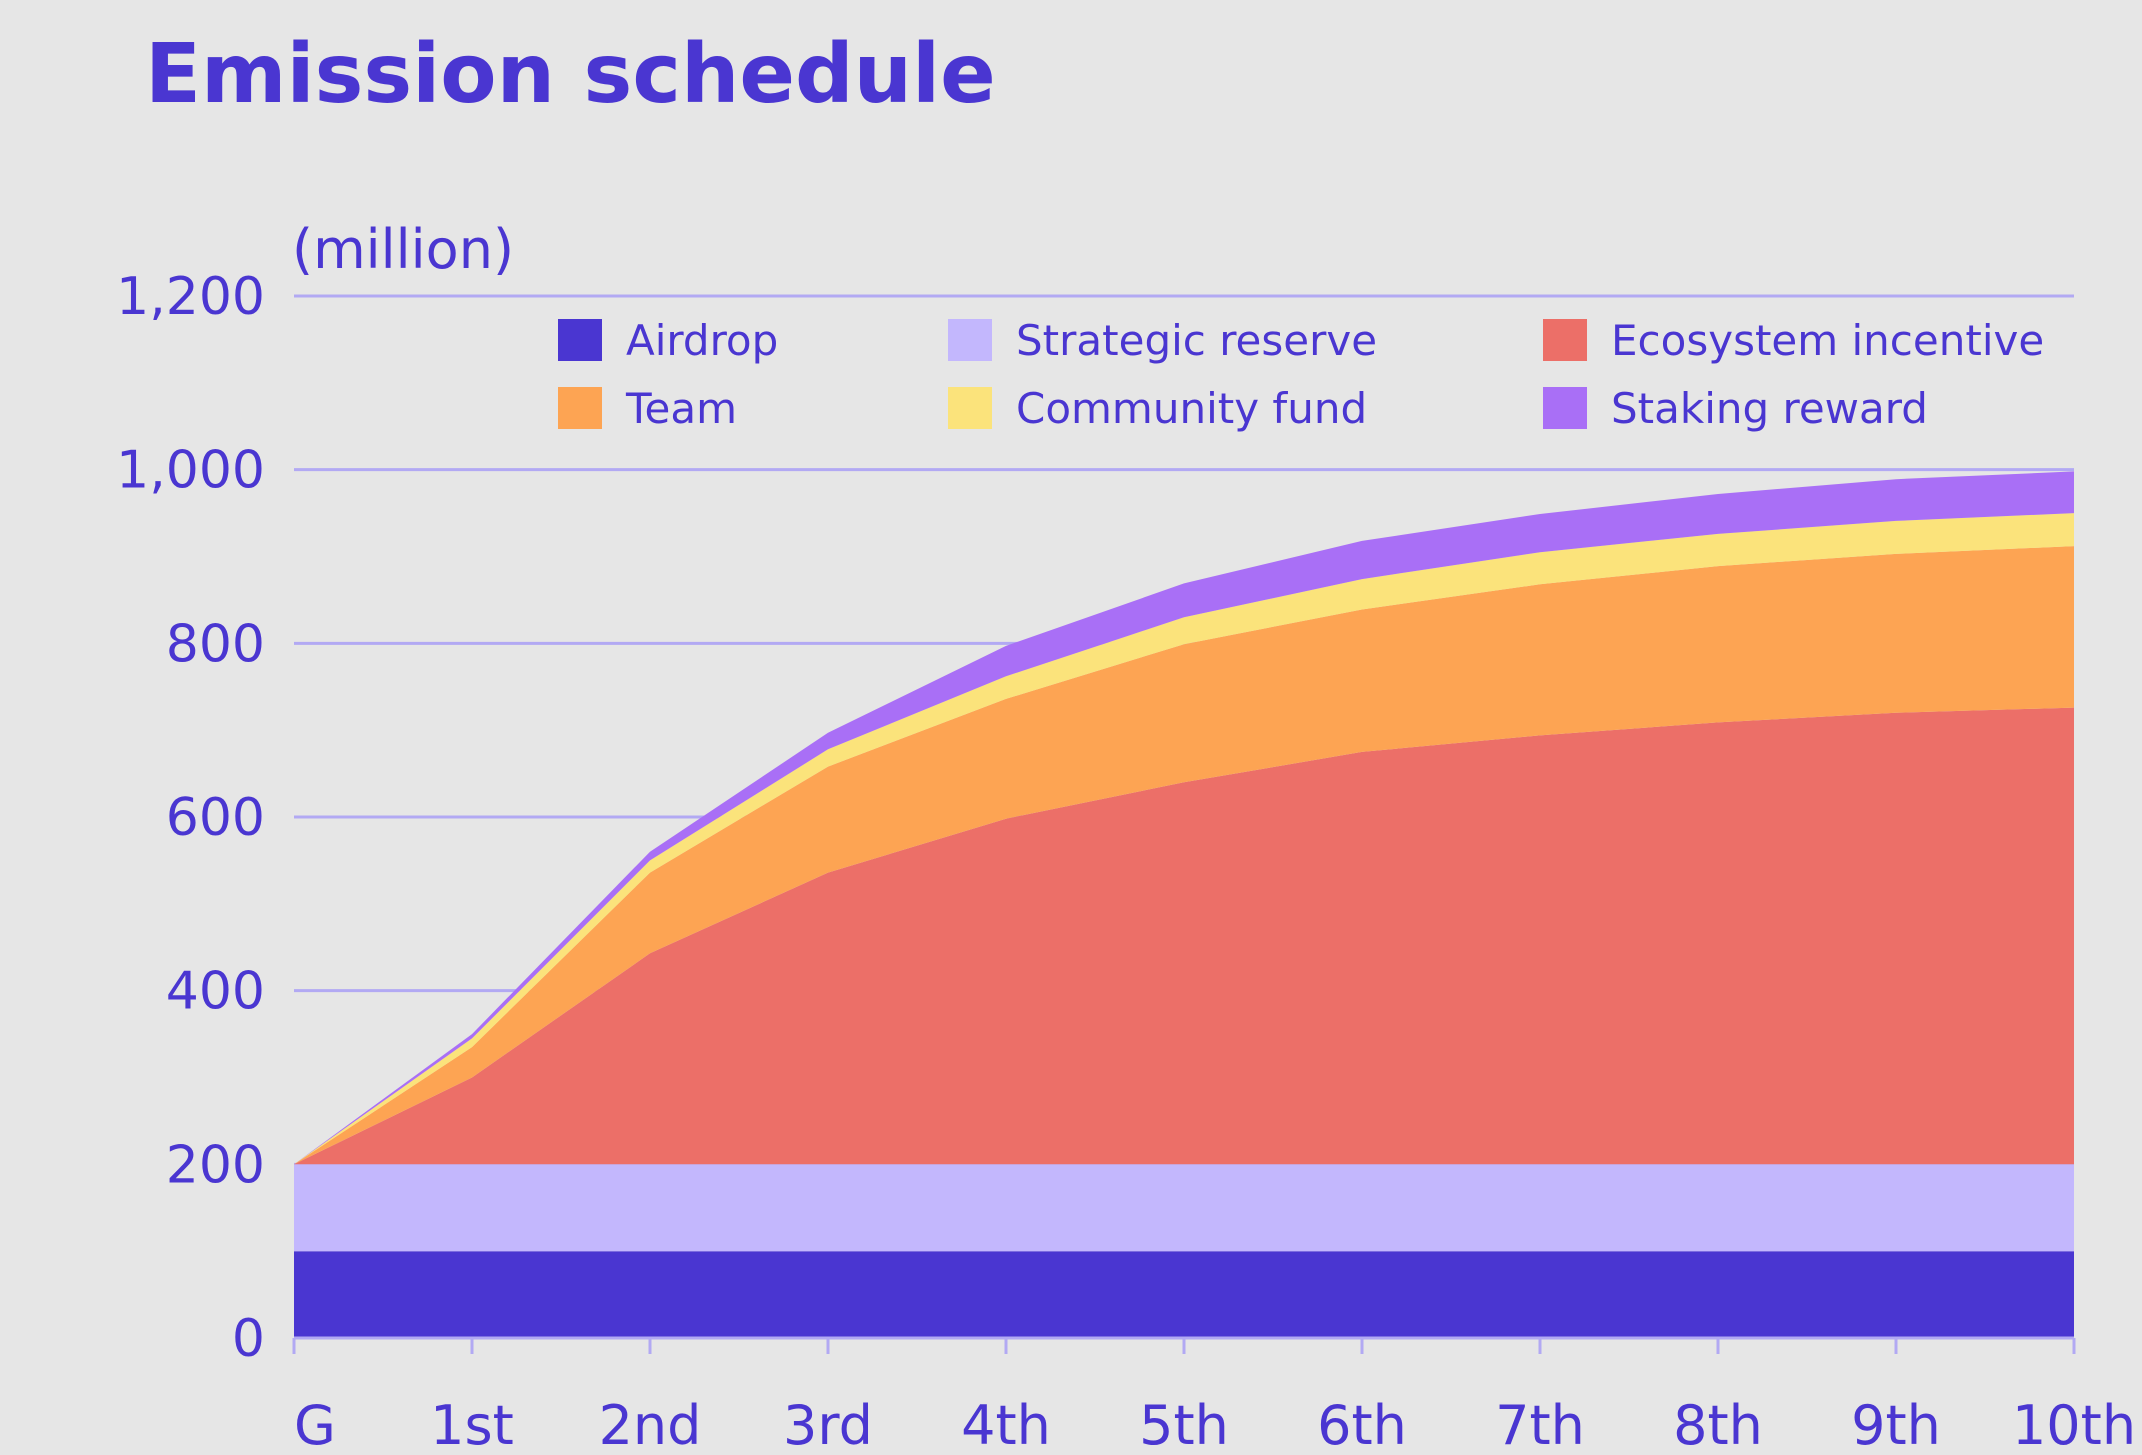 This screenshot has width=2142, height=1455. I want to click on legend-label: Strategic reserve, so click(1196, 340).